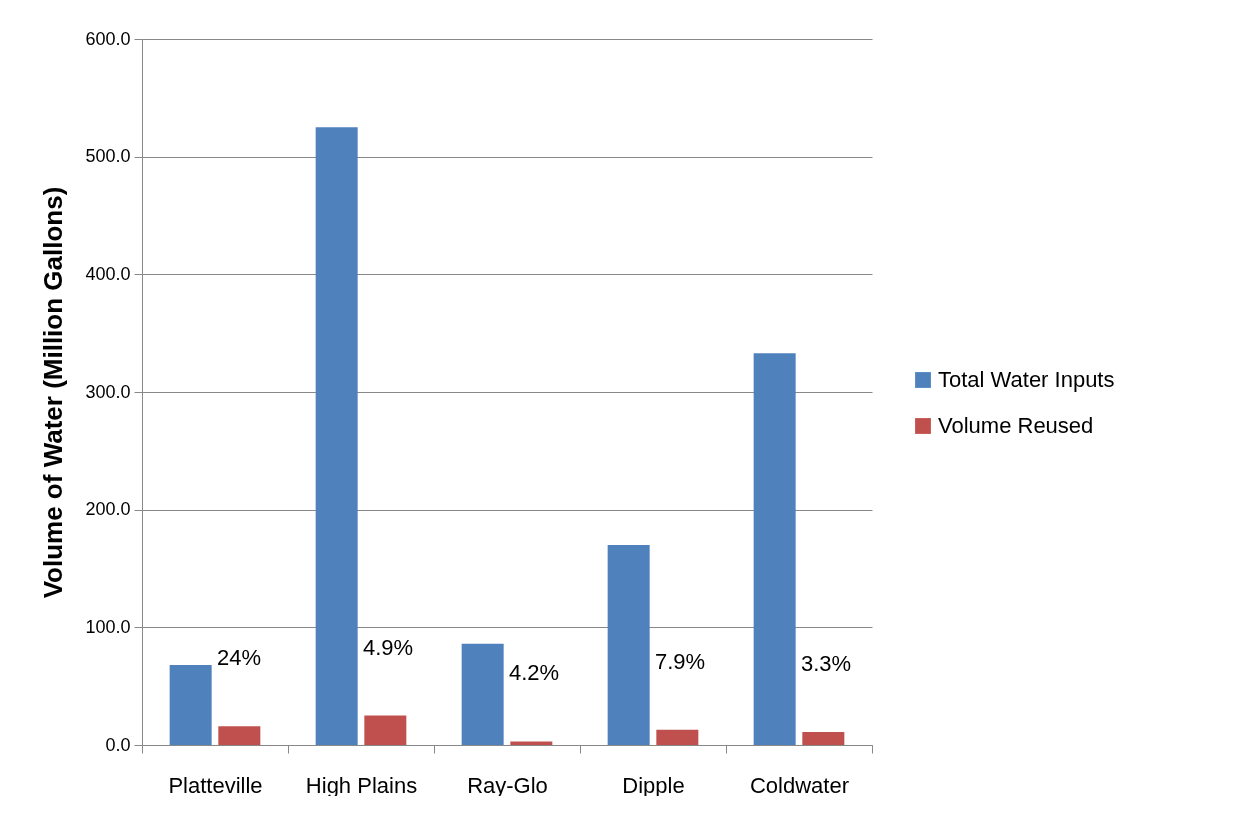 The width and height of the screenshot is (1254, 838). What do you see at coordinates (53, 392) in the screenshot?
I see `y-axis-title: Volume of Water (Million Gallons)` at bounding box center [53, 392].